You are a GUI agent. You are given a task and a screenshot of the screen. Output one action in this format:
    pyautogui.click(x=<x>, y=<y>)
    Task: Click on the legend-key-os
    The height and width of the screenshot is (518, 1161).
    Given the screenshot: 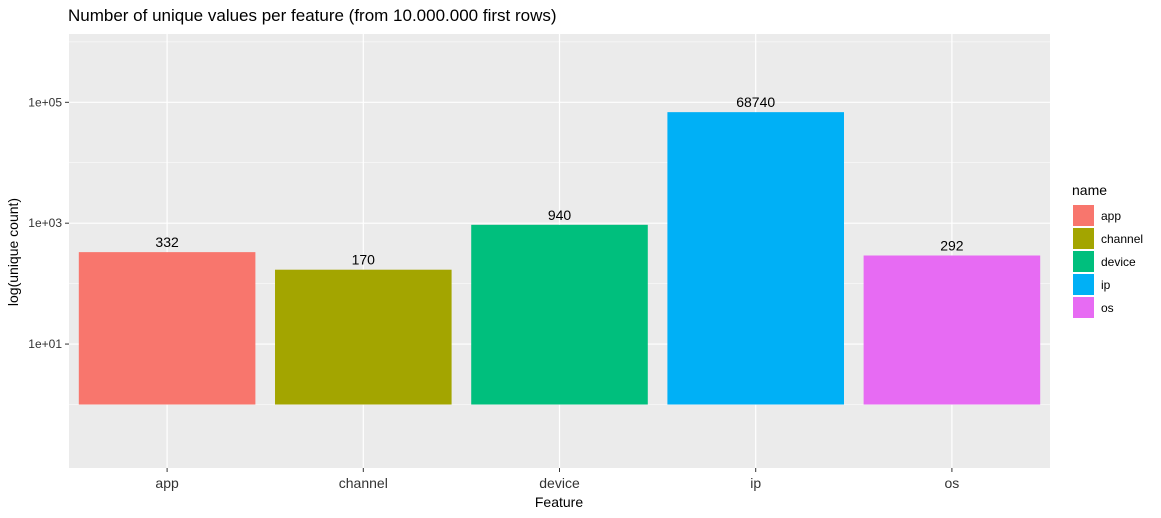 What is the action you would take?
    pyautogui.click(x=1083, y=307)
    